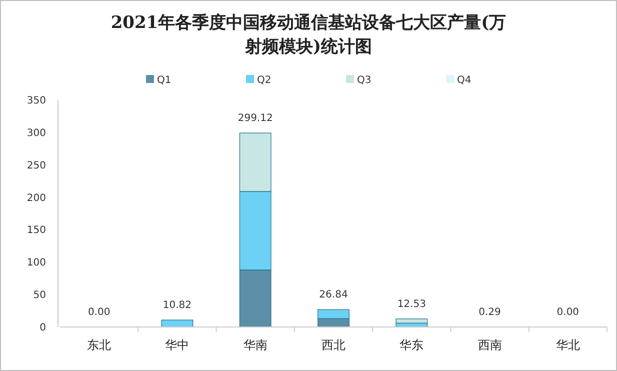  I want to click on total-label: 299.12, so click(255, 118).